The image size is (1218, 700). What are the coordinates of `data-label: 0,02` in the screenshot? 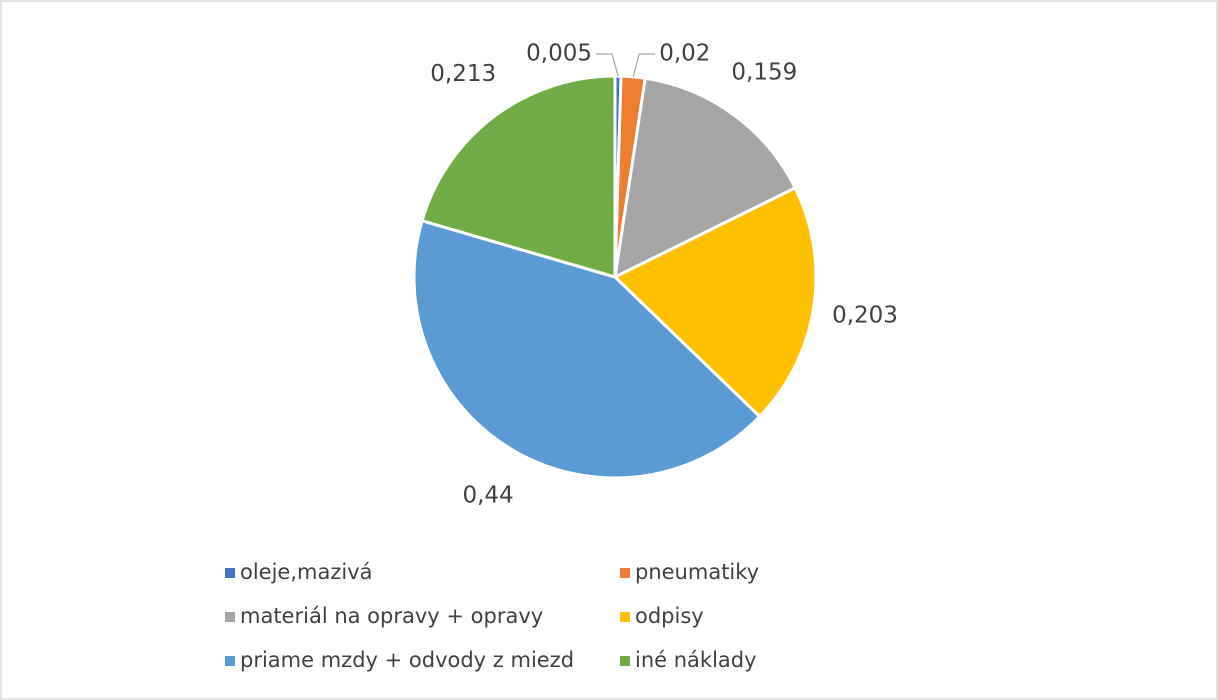 It's located at (684, 54).